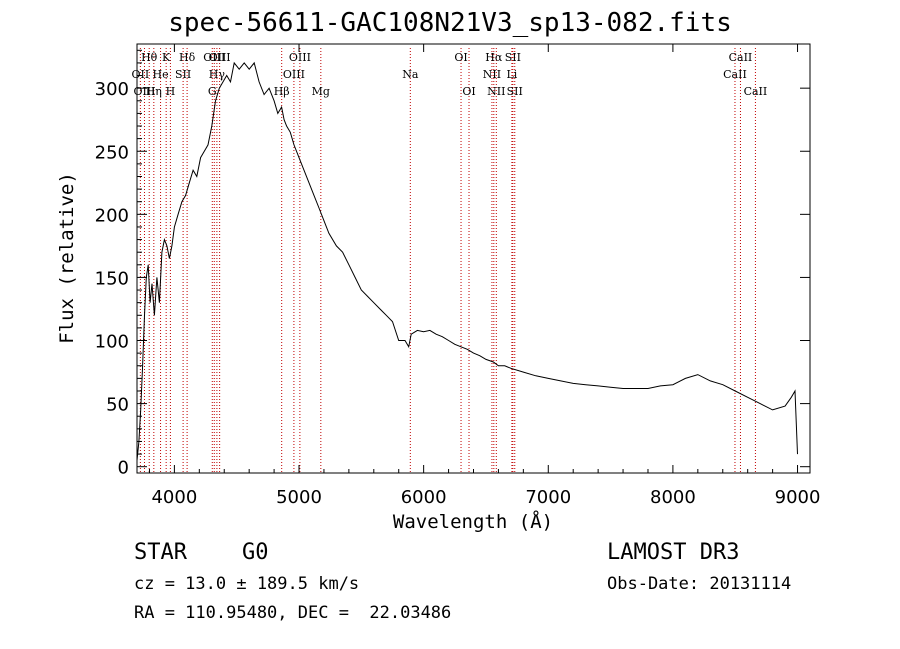  I want to click on x-tick-label-1: 5000, so click(299, 497).